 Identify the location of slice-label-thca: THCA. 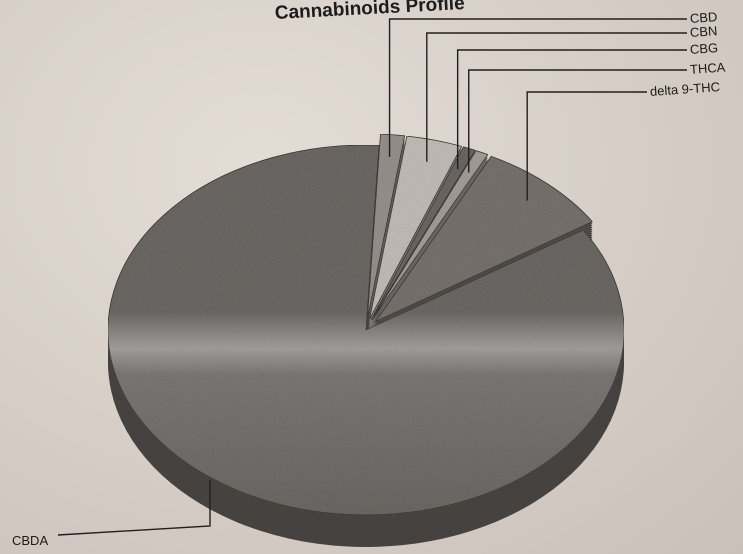
(707, 68).